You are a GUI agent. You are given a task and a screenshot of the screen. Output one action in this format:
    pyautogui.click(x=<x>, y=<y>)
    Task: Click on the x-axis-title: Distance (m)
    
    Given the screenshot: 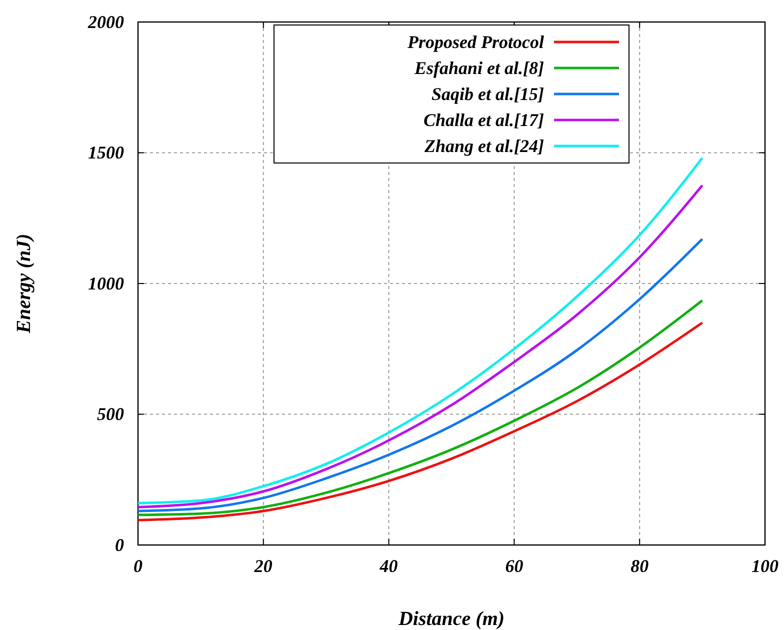 What is the action you would take?
    pyautogui.click(x=451, y=619)
    